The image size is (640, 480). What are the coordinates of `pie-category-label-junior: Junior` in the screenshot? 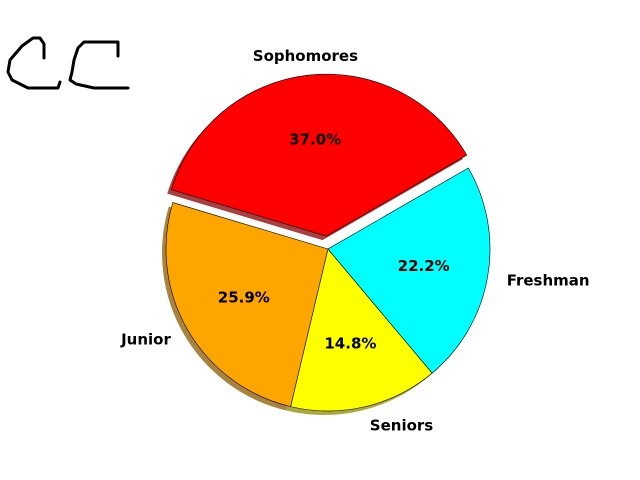 It's located at (145, 340).